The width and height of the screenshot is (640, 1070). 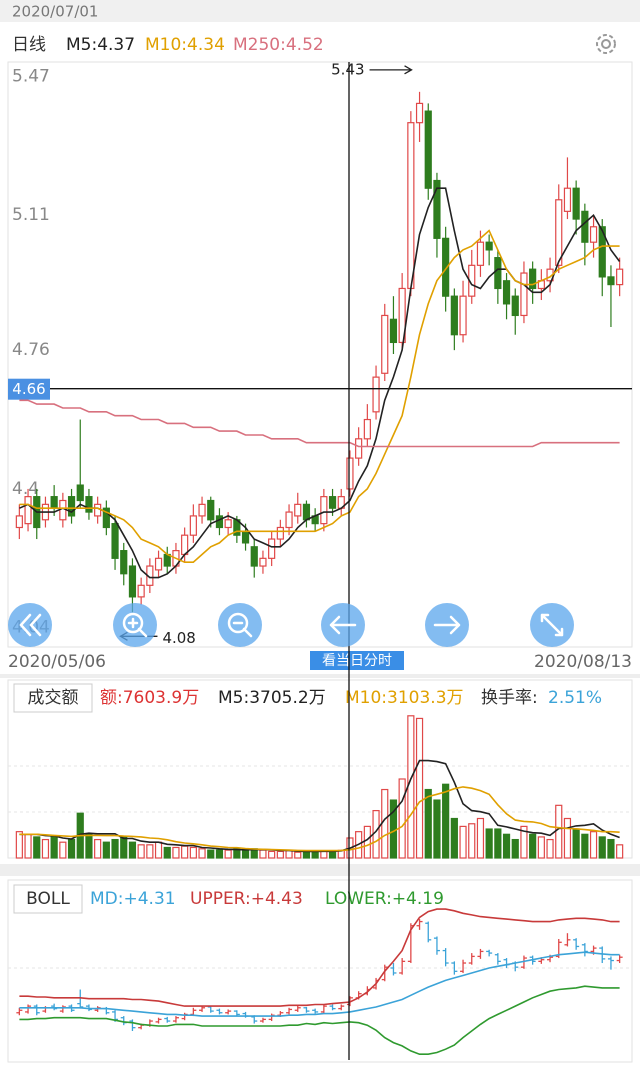 I want to click on turnover-label: 换手率:, so click(x=509, y=698).